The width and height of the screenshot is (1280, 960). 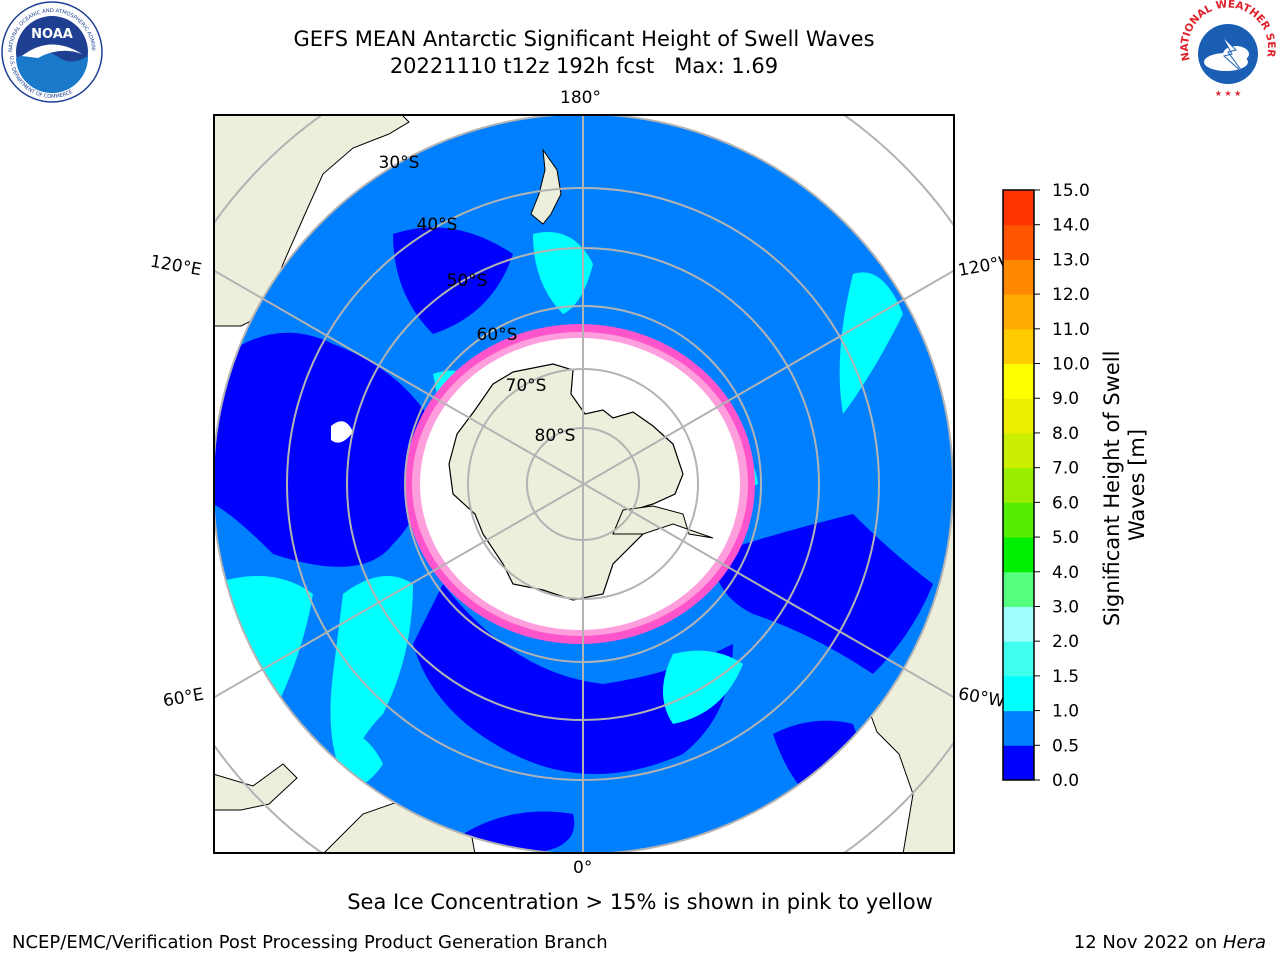 What do you see at coordinates (1065, 573) in the screenshot?
I see `colorbar-tick-label: 4.0` at bounding box center [1065, 573].